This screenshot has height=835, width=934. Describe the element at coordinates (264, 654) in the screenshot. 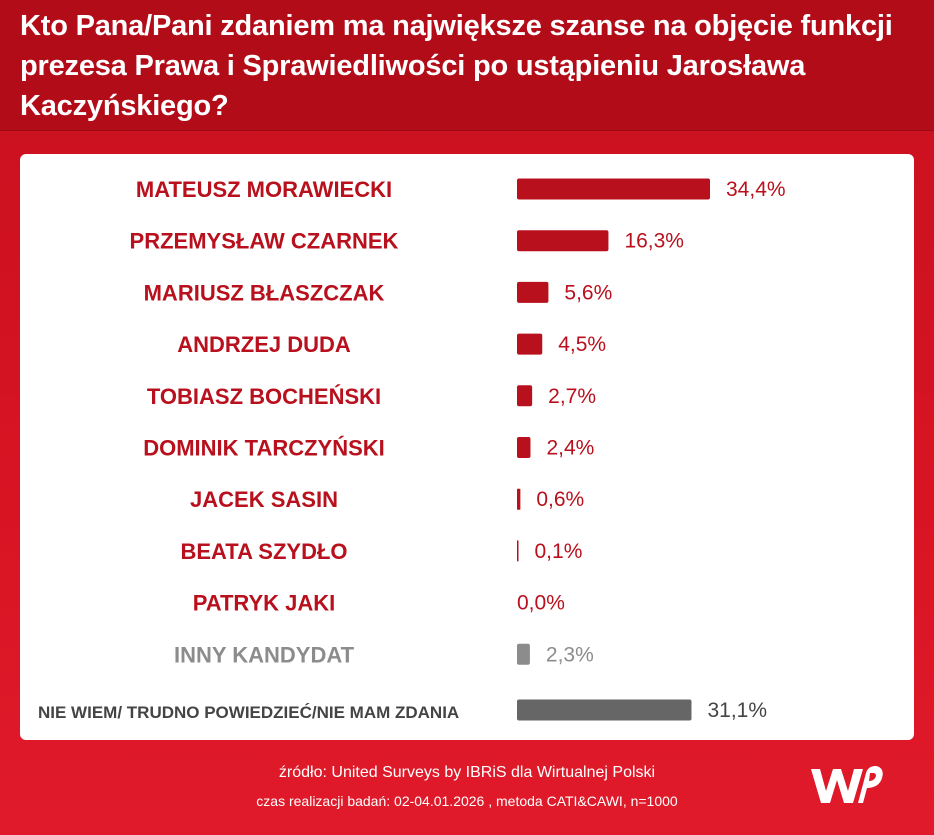

I see `category-label: INNY KANDYDAT` at that location.